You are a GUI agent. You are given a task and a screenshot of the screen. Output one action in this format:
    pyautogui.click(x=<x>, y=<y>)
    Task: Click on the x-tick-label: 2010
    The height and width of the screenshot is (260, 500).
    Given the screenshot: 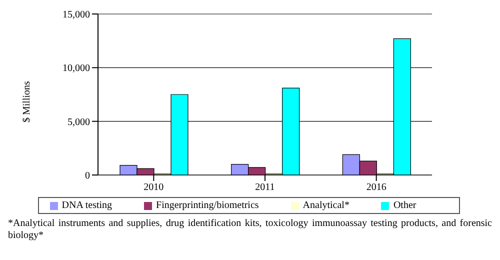 What is the action you would take?
    pyautogui.click(x=154, y=188)
    